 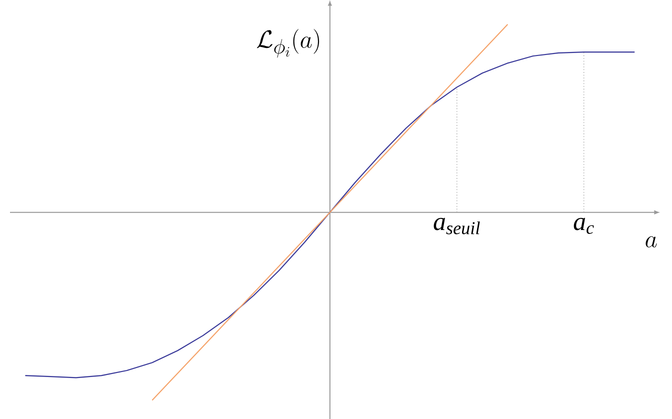 I want to click on x-tick-label: a$_{seuil}$, so click(x=457, y=226).